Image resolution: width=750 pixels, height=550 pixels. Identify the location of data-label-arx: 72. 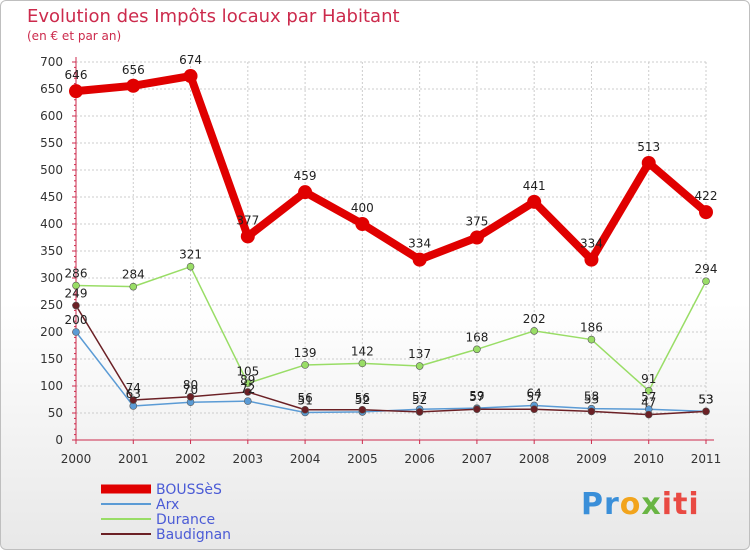
(247, 389).